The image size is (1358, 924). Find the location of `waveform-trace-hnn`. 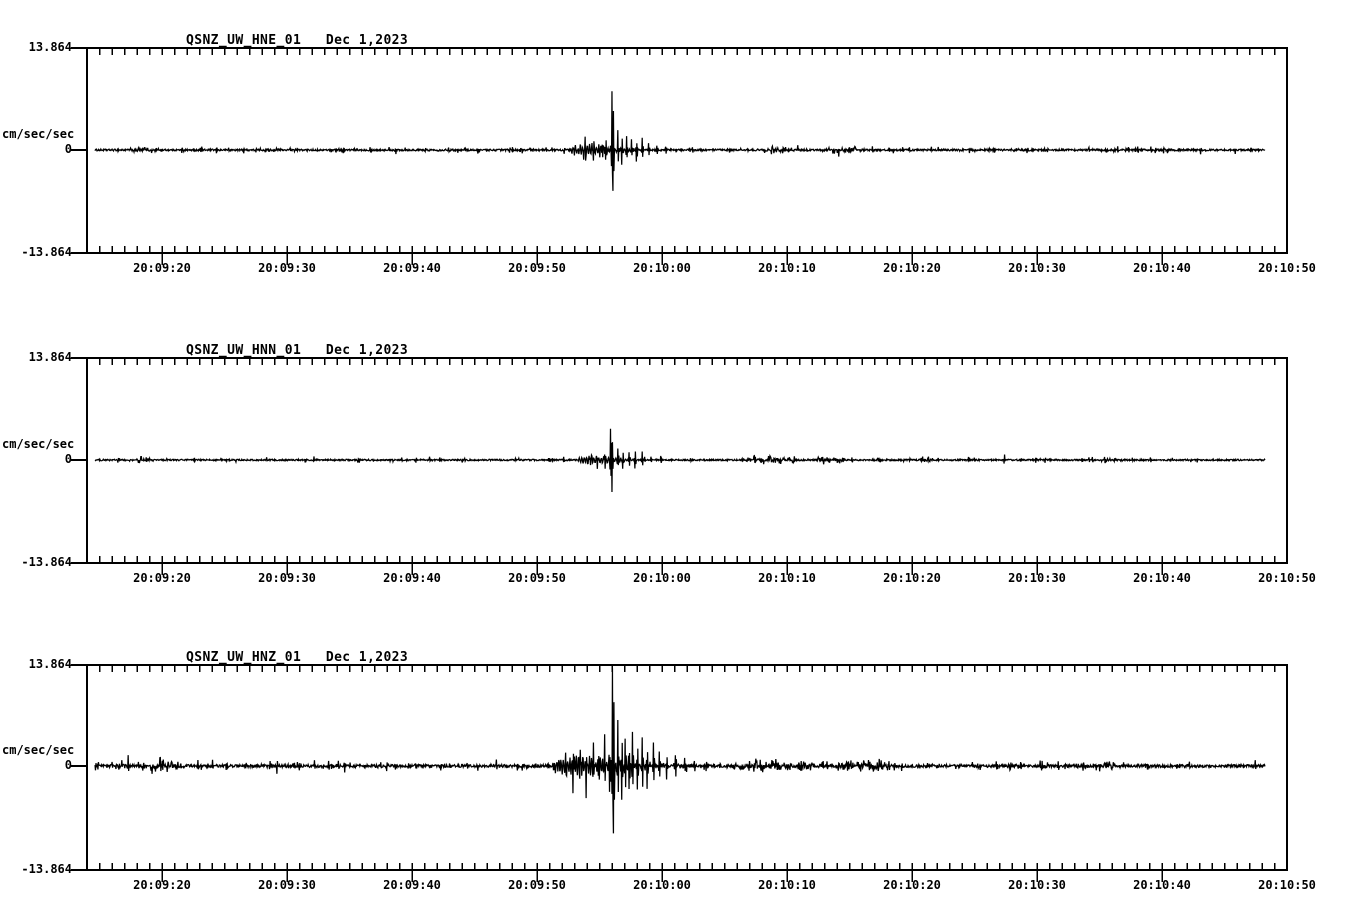

waveform-trace-hnn is located at coordinates (680, 460).